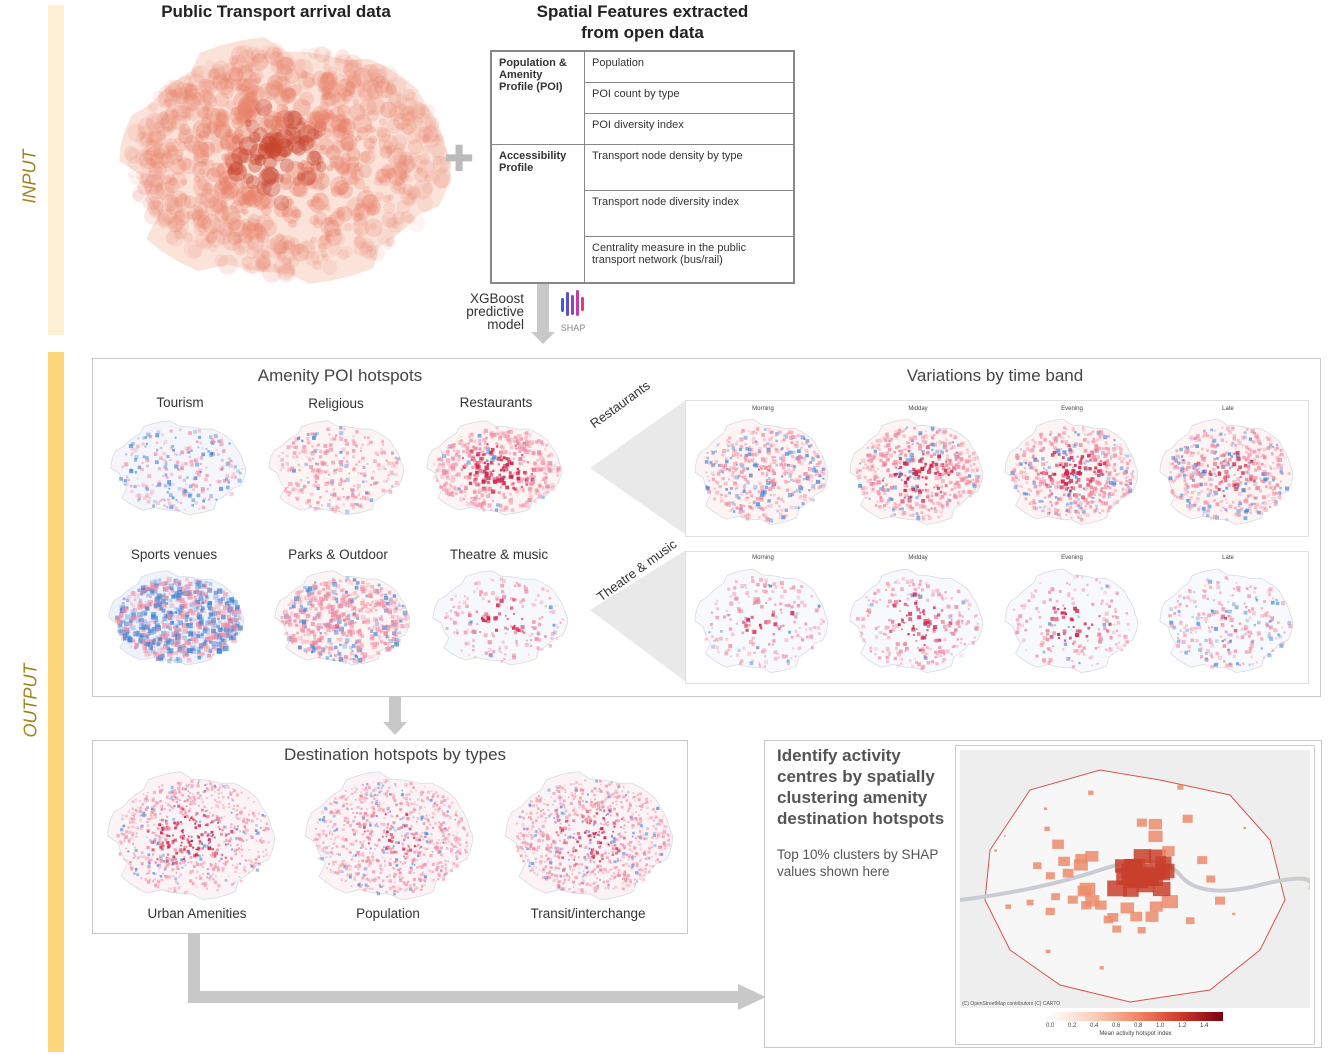  What do you see at coordinates (56, 702) in the screenshot?
I see `output-bar` at bounding box center [56, 702].